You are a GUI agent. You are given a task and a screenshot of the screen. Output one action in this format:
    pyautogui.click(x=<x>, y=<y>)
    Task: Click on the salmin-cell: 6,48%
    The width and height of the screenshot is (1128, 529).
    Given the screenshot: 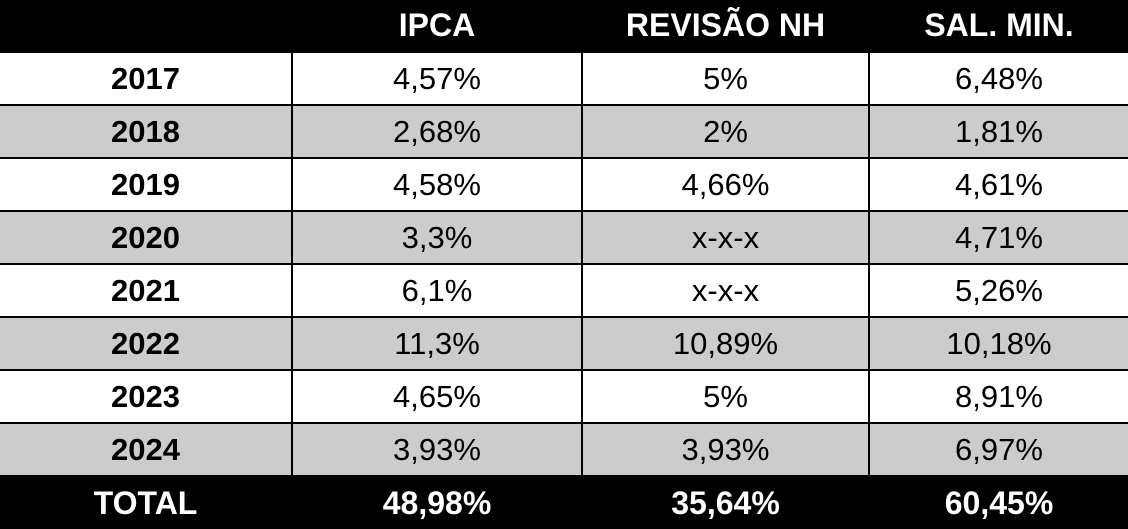 What is the action you would take?
    pyautogui.click(x=998, y=78)
    